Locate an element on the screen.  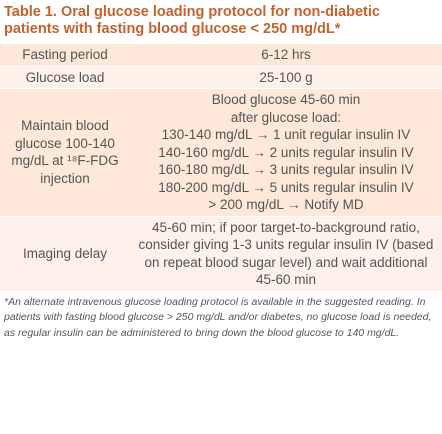
value-text: 6-12 hrs is located at coordinates (286, 54).